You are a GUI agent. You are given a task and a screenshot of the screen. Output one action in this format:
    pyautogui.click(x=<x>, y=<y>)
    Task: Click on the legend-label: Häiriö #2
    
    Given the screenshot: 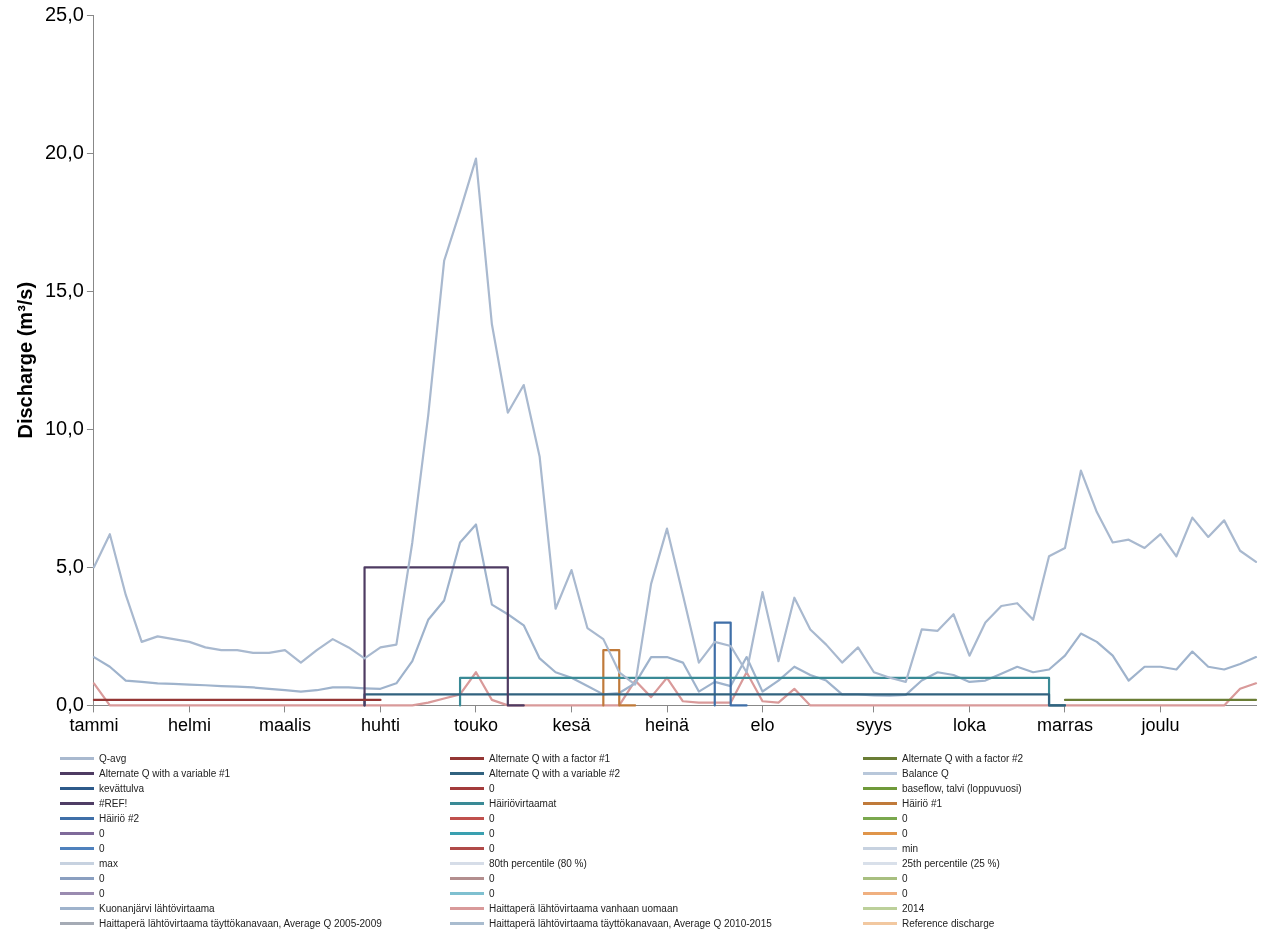 What is the action you would take?
    pyautogui.click(x=119, y=818)
    